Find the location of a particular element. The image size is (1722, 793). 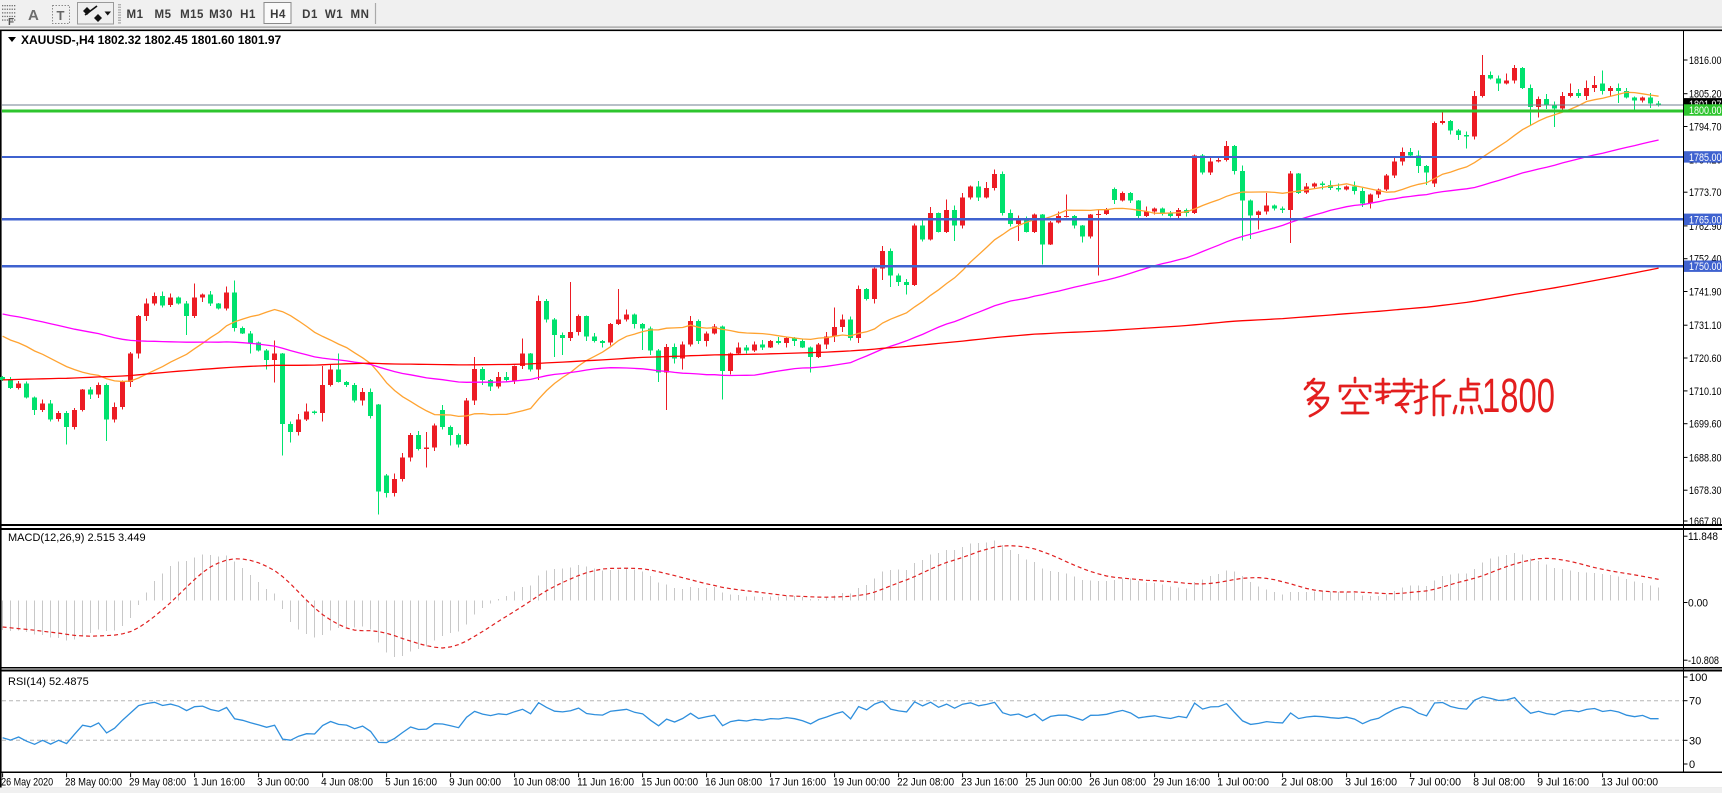

svg-text: 29 Jun 16:00 is located at coordinates (1181, 783).